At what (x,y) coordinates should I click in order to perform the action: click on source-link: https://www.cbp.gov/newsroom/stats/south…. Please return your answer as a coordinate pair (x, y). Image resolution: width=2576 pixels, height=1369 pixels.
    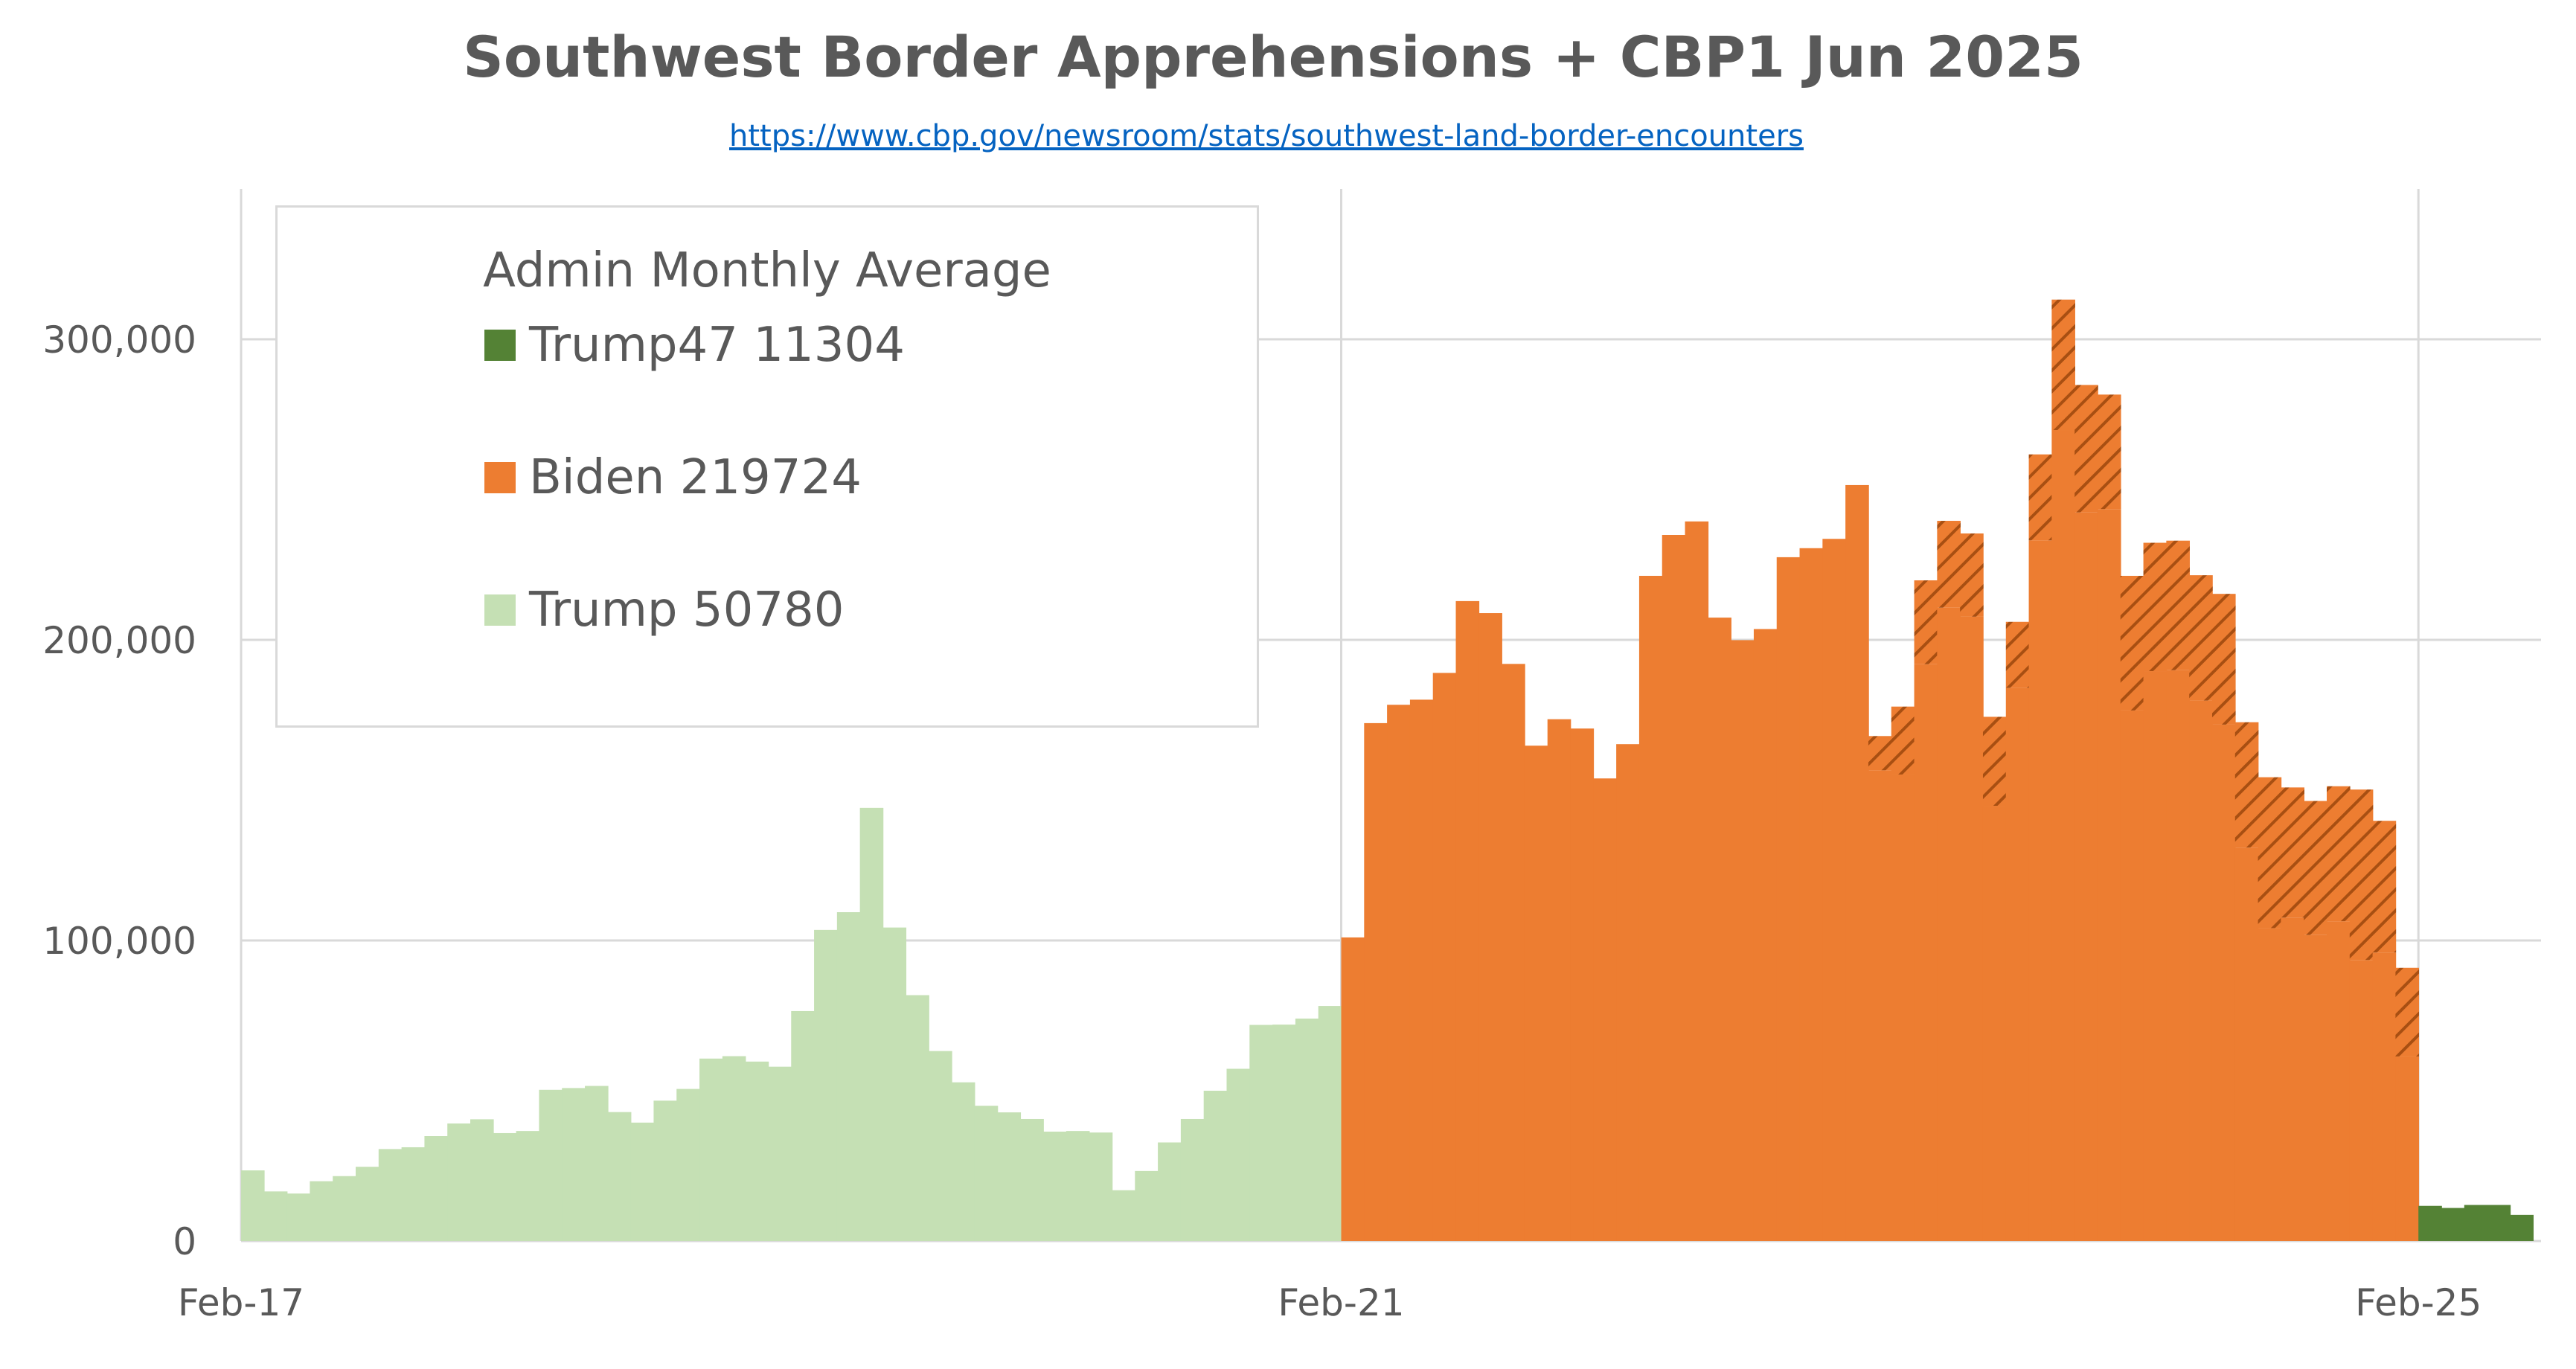
    Looking at the image, I should click on (1266, 136).